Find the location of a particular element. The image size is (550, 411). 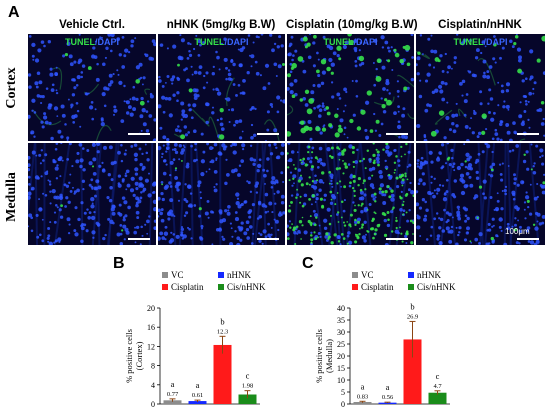

y-tick-label: 15 is located at coordinates (341, 368).